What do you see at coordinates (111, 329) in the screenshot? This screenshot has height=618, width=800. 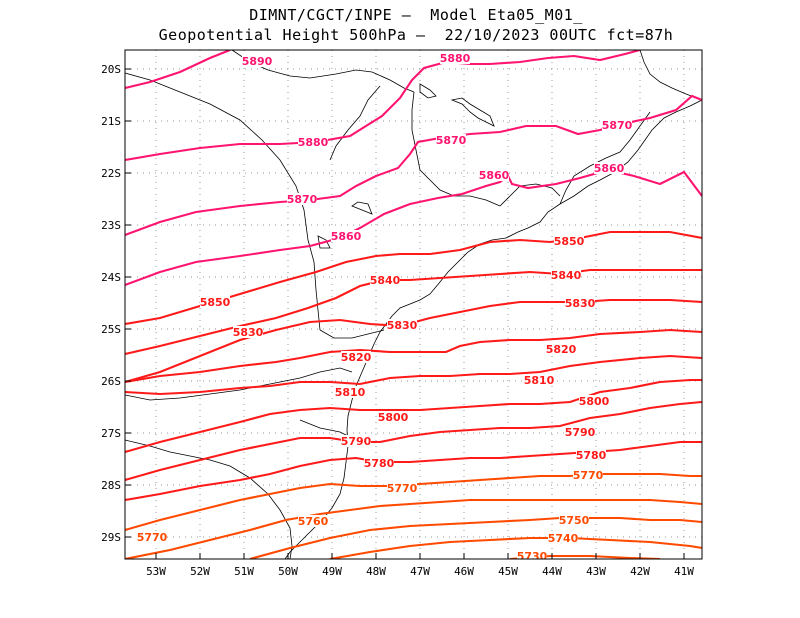 I see `lat-tick-label: 25S` at bounding box center [111, 329].